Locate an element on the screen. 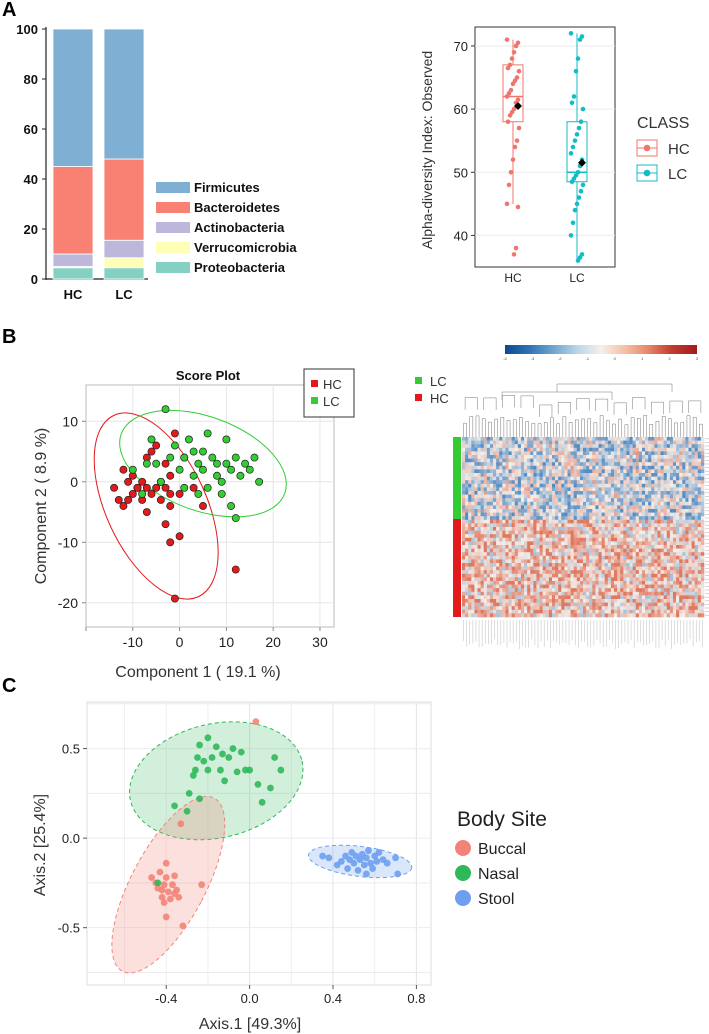 The width and height of the screenshot is (709, 1034). data-point-hc is located at coordinates (128, 481).